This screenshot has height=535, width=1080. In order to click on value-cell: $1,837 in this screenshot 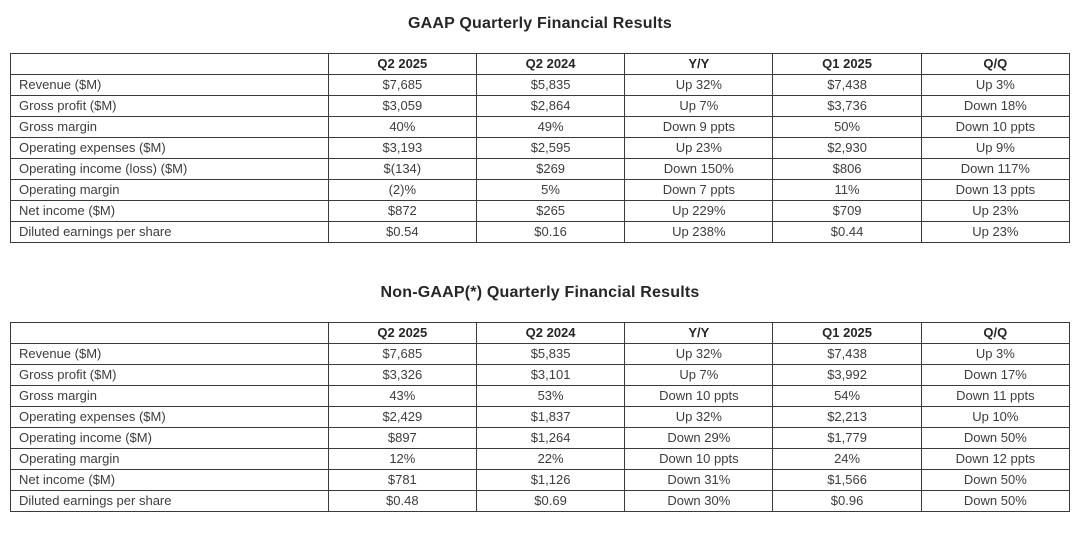, I will do `click(550, 417)`.